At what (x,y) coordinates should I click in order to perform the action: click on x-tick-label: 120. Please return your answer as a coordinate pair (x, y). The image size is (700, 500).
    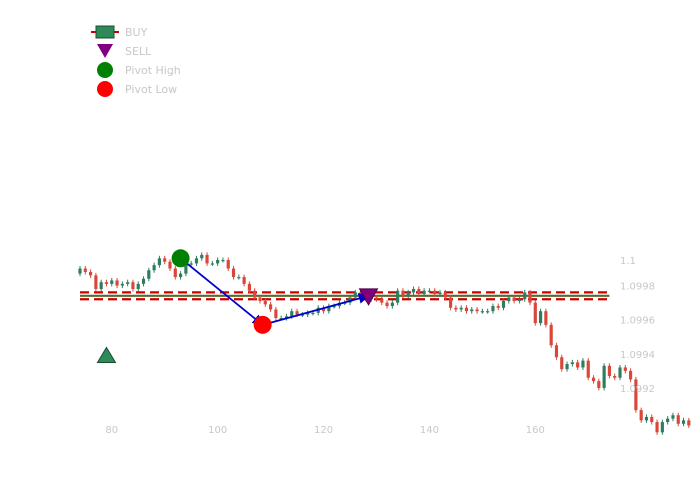
    Looking at the image, I should click on (323, 430).